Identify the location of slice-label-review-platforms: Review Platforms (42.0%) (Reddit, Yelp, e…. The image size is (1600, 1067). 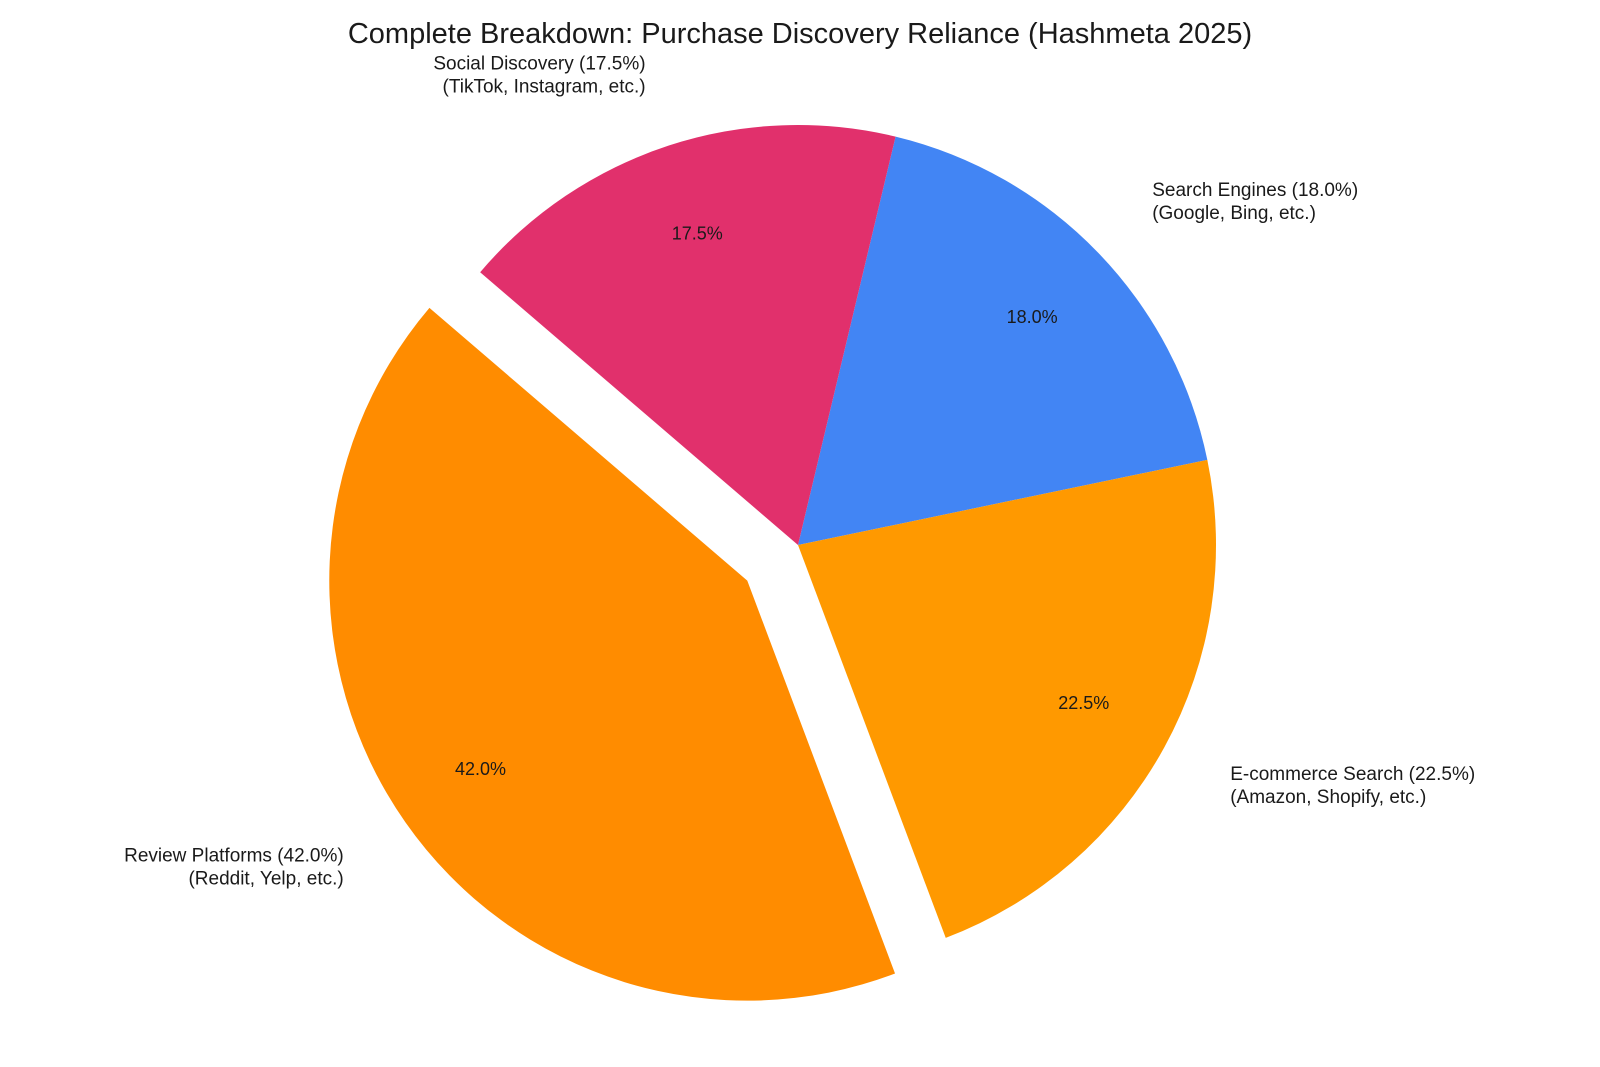
(234, 868).